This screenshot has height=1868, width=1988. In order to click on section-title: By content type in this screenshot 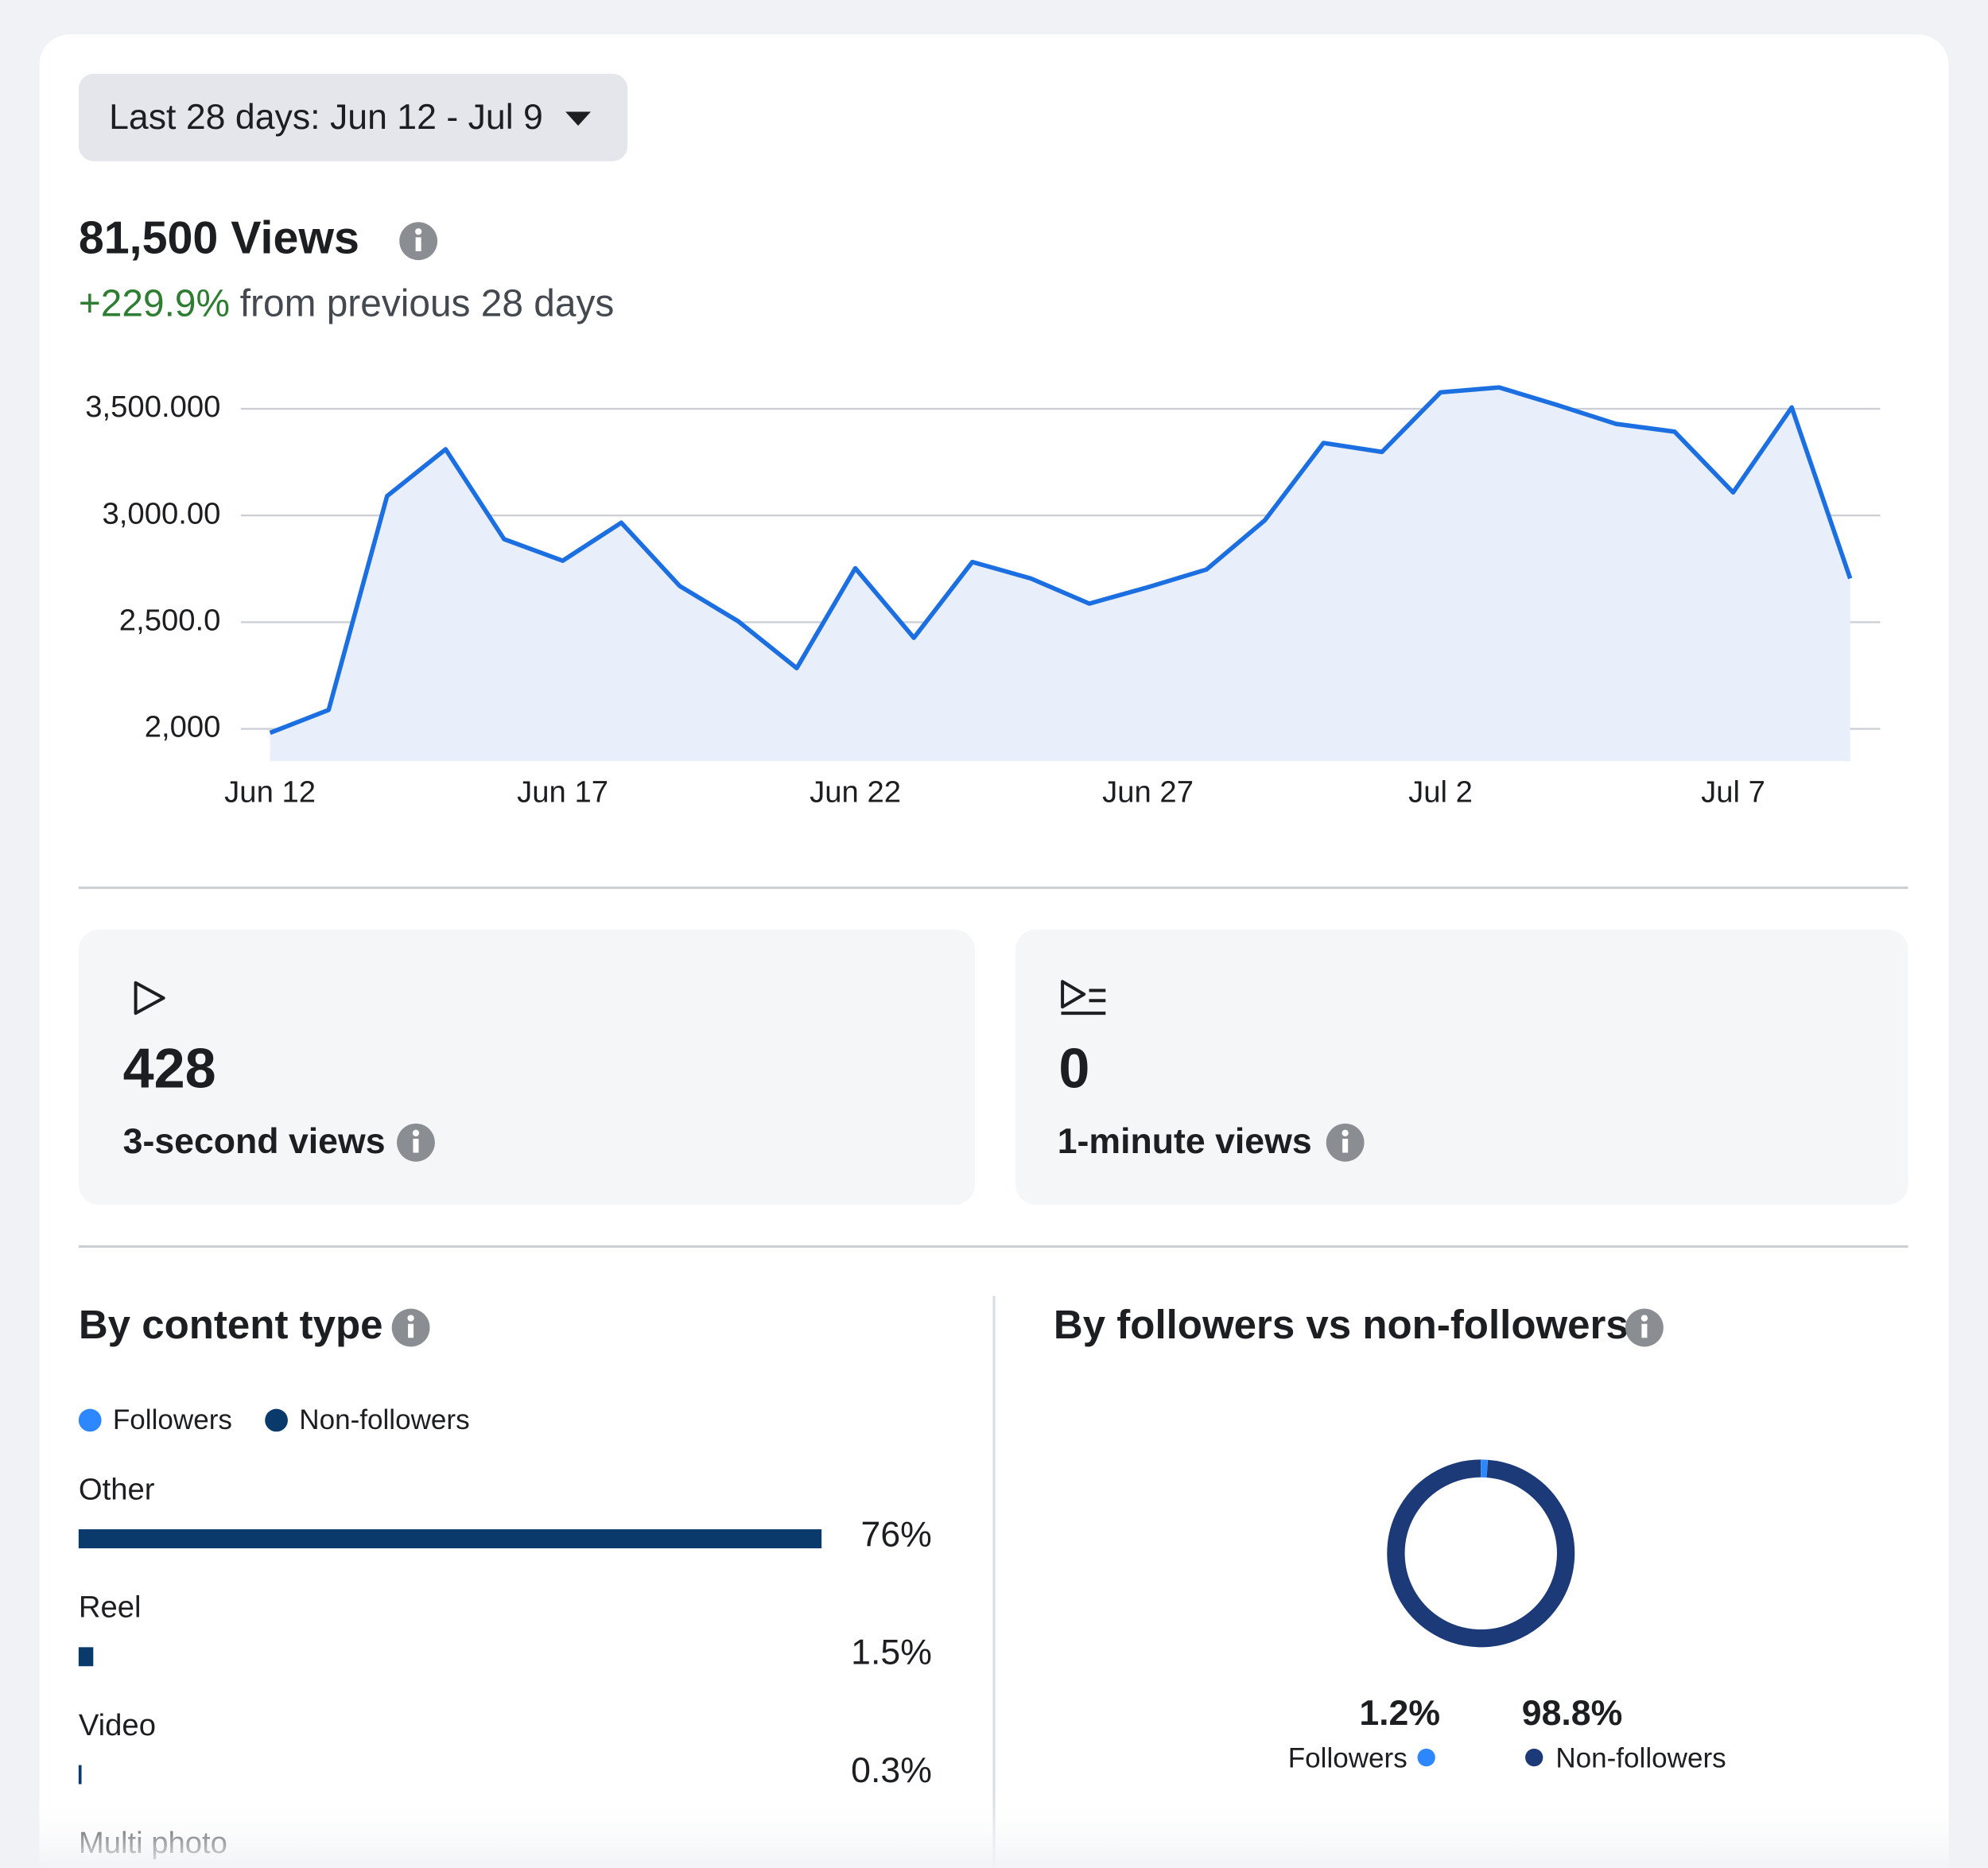, I will do `click(231, 1324)`.